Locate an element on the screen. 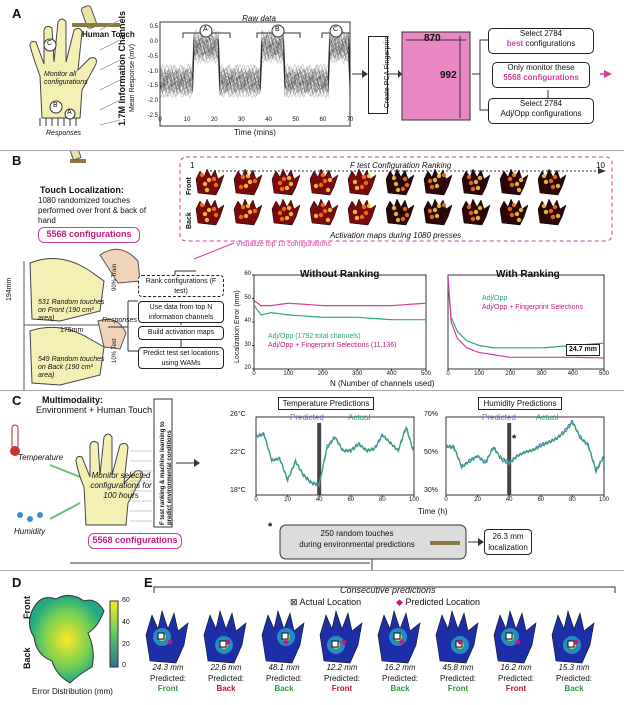  only-monitor-box: Only monitor these 5568 configurations is located at coordinates (541, 75).